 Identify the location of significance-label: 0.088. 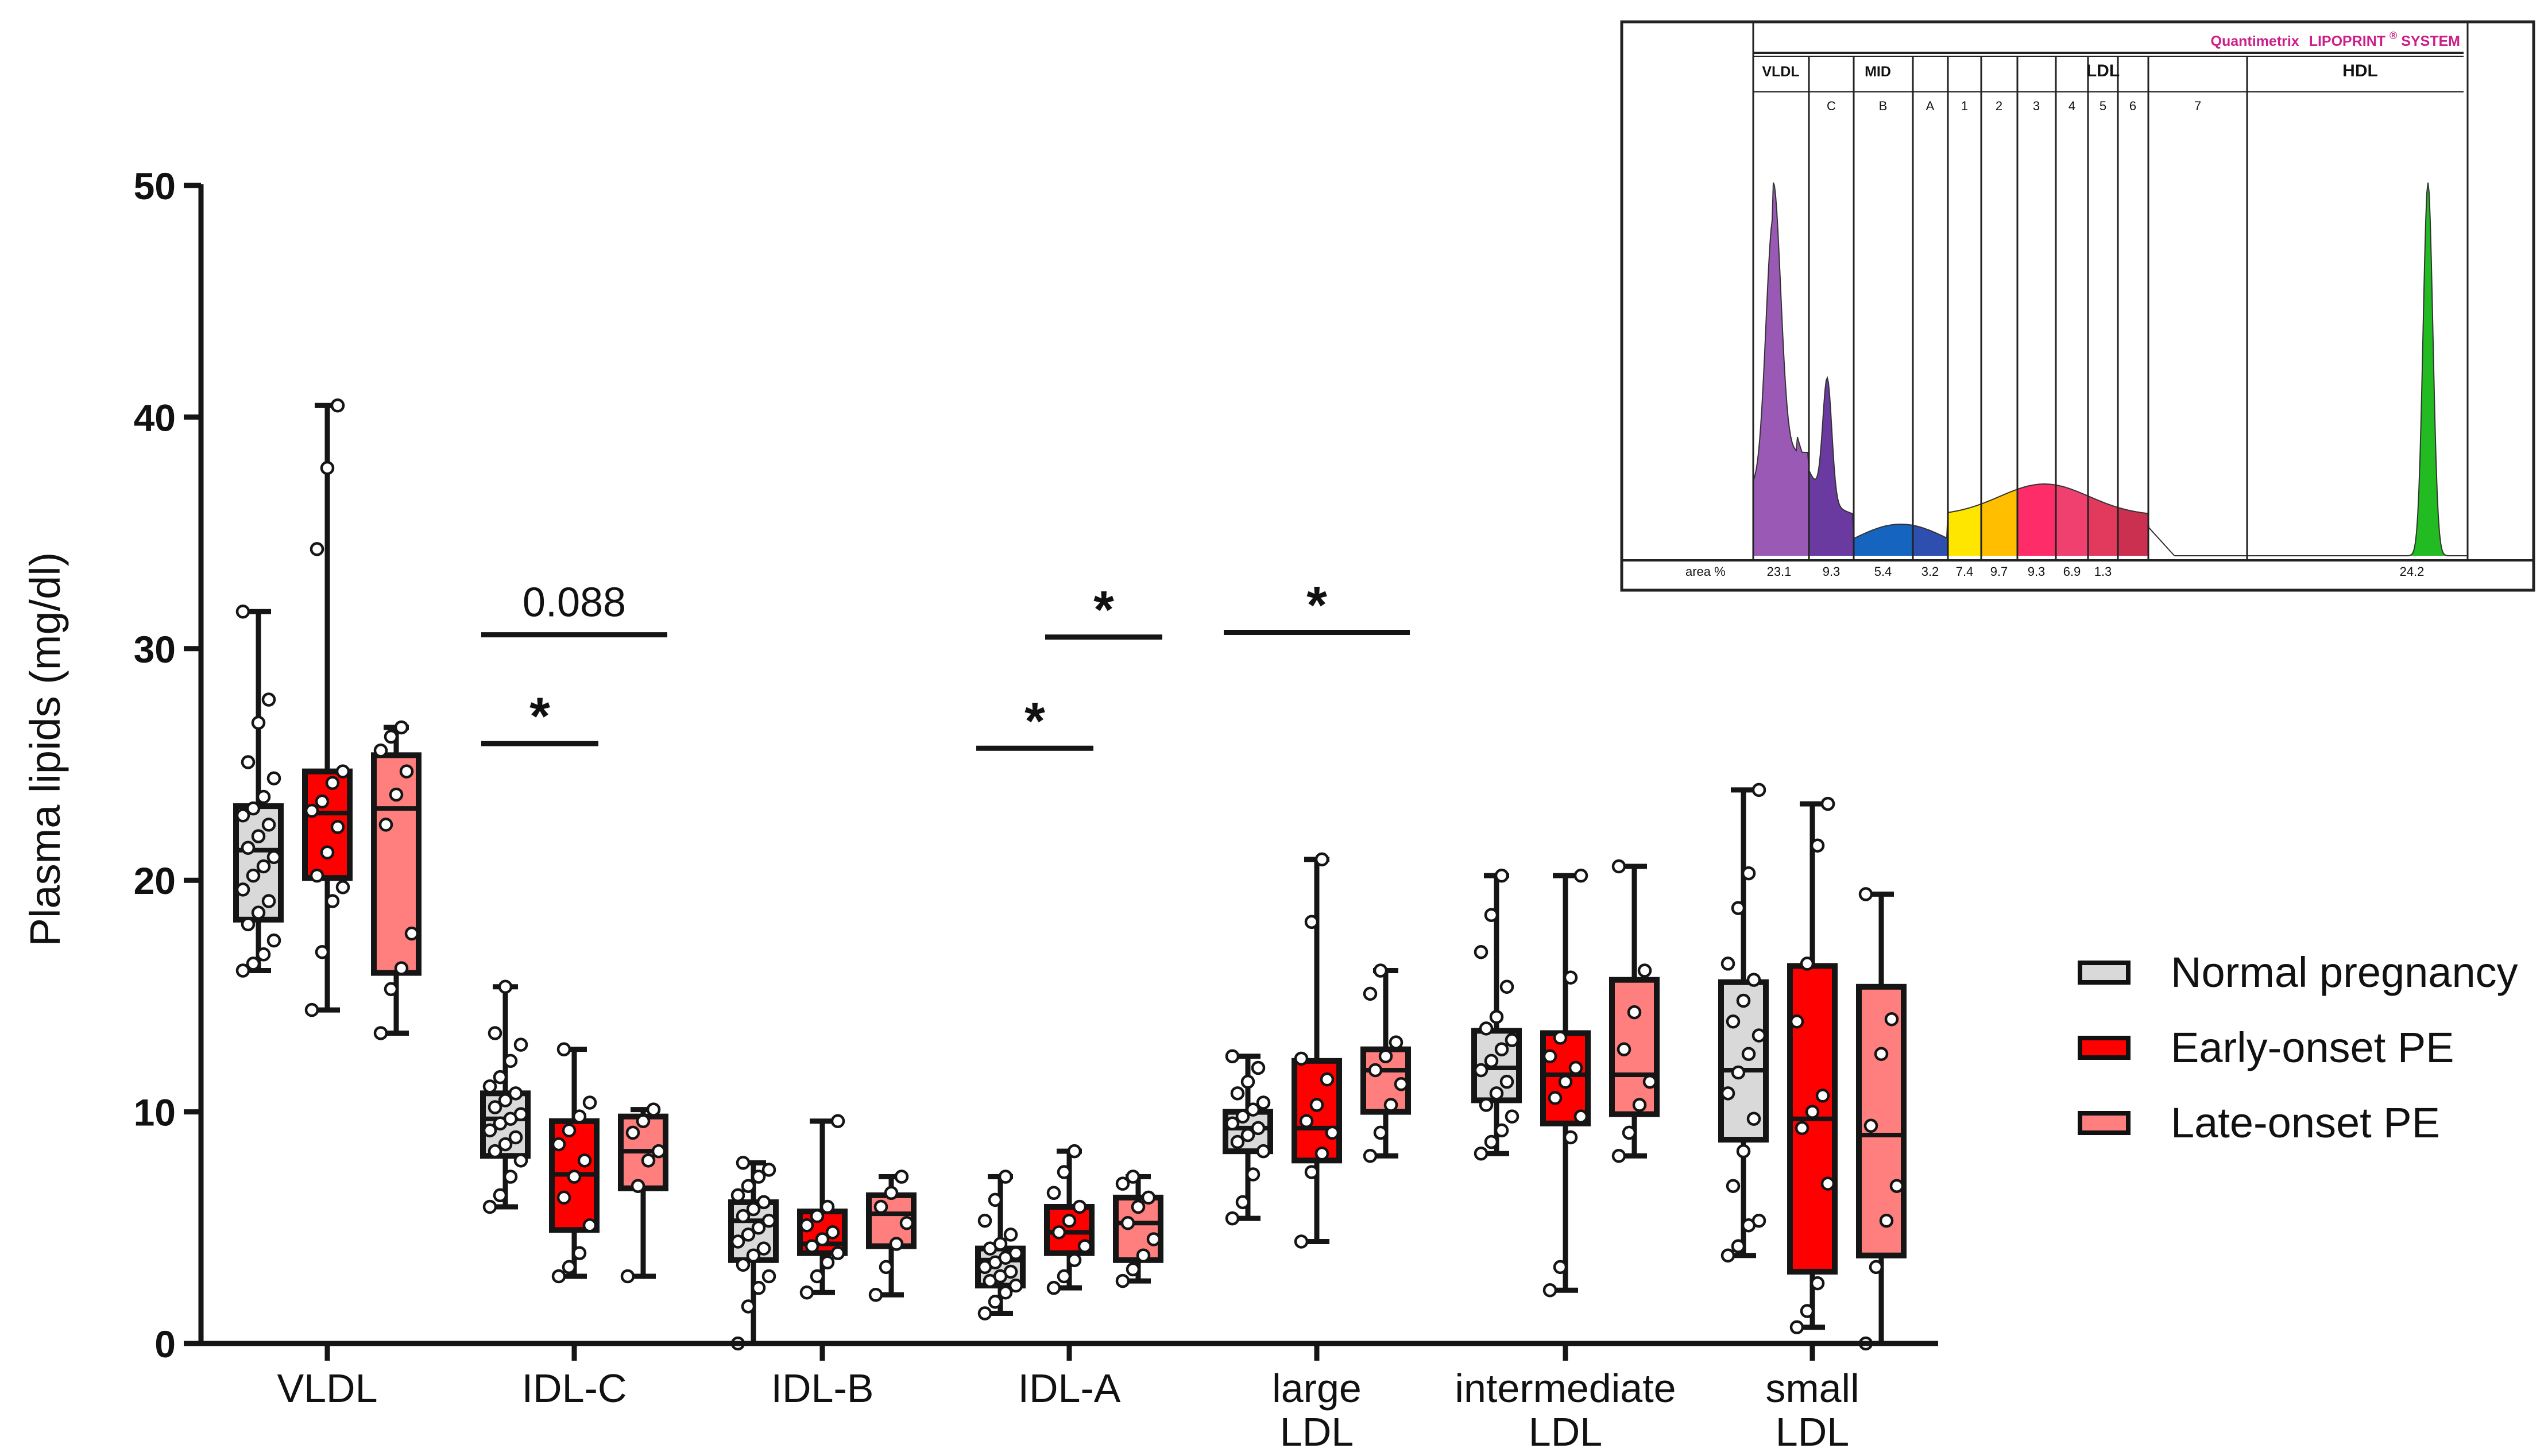
(574, 603).